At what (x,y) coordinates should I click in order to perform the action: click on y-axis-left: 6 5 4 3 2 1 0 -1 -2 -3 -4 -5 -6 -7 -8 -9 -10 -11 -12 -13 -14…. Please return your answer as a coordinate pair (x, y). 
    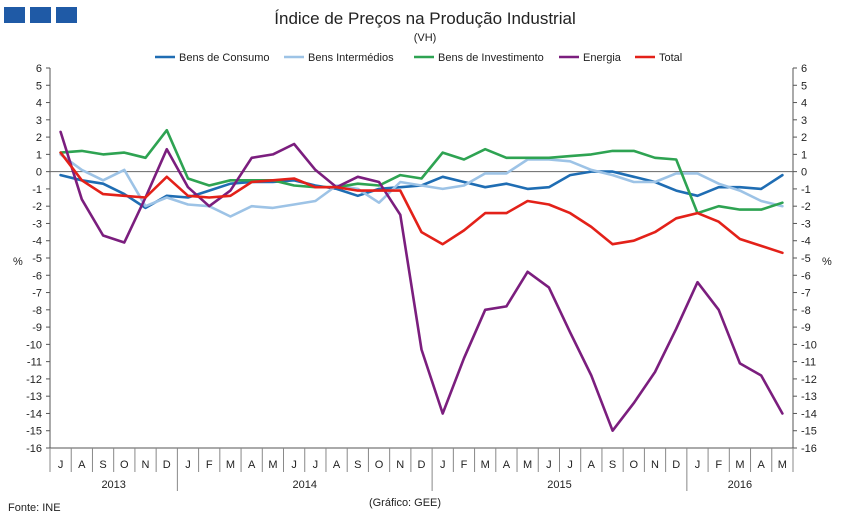
    Looking at the image, I should click on (38, 259).